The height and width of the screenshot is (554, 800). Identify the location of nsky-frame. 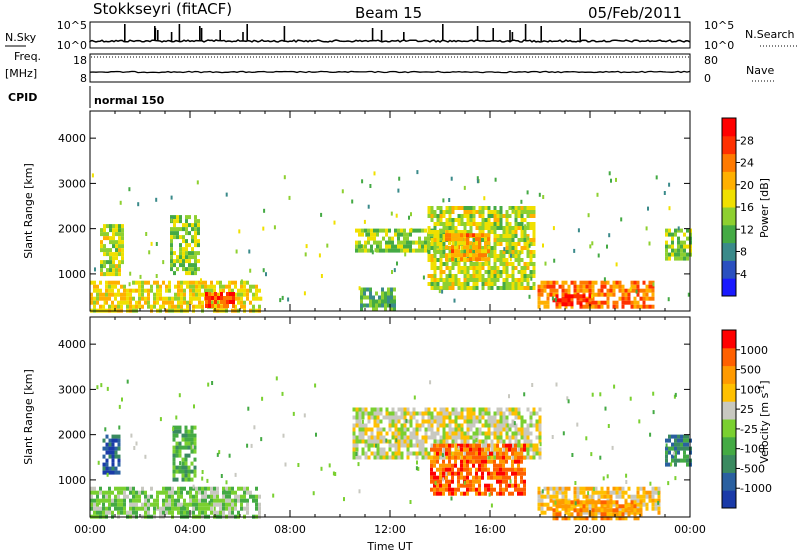
(390, 35).